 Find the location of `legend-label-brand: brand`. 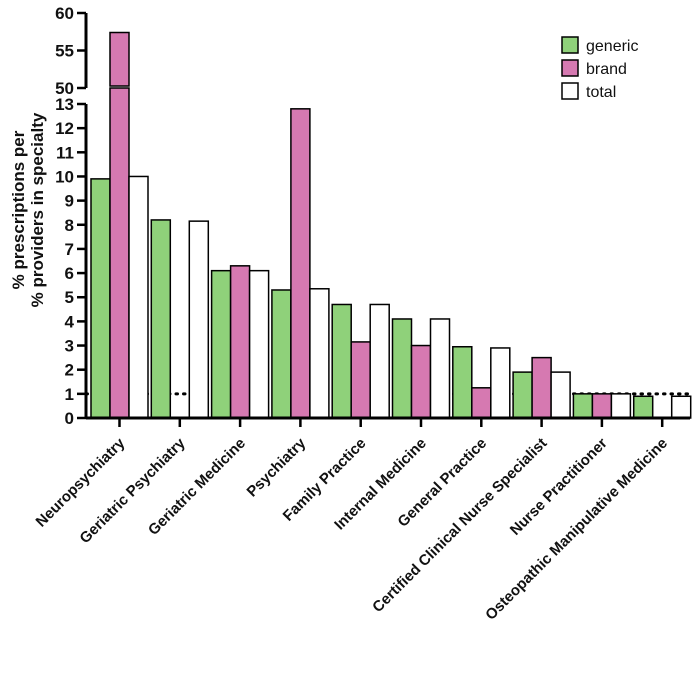

legend-label-brand: brand is located at coordinates (606, 69).